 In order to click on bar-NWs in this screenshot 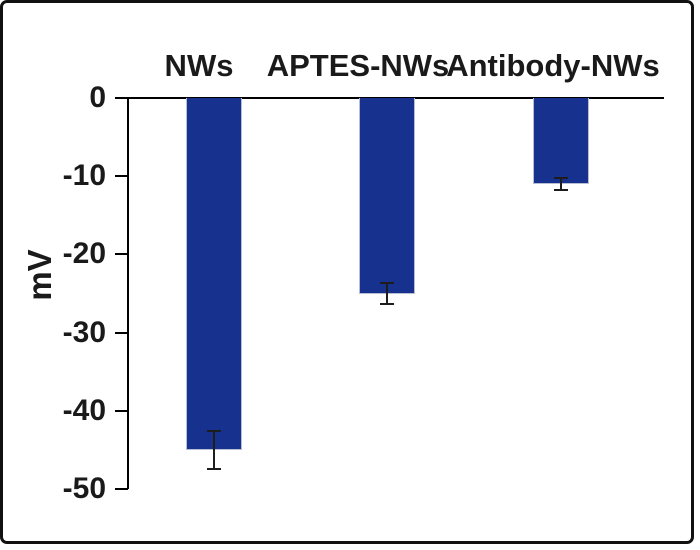, I will do `click(214, 274)`.